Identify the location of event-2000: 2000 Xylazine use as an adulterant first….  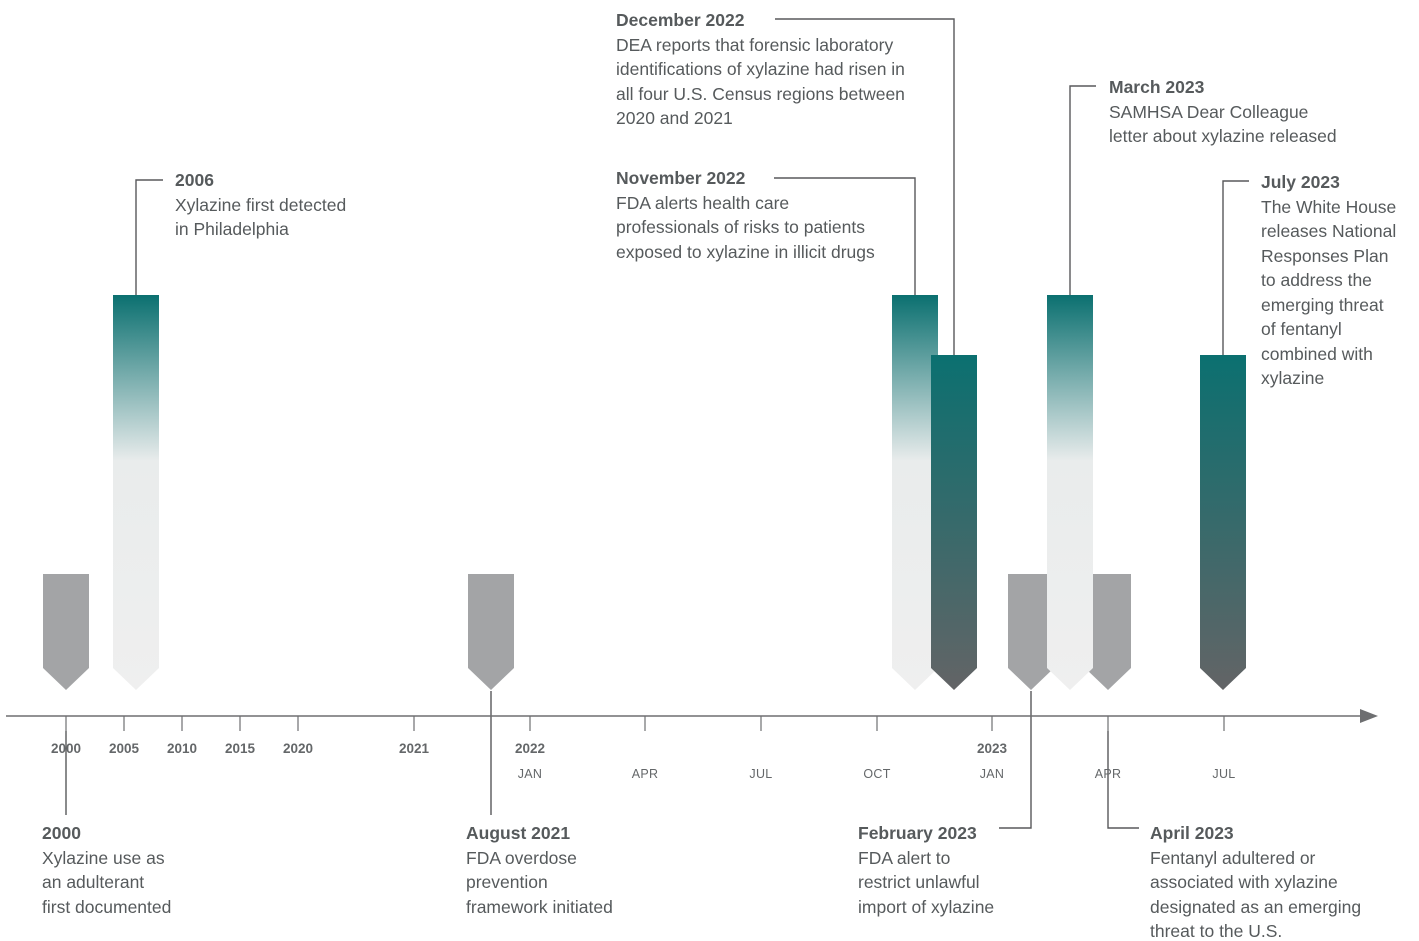
(106, 870).